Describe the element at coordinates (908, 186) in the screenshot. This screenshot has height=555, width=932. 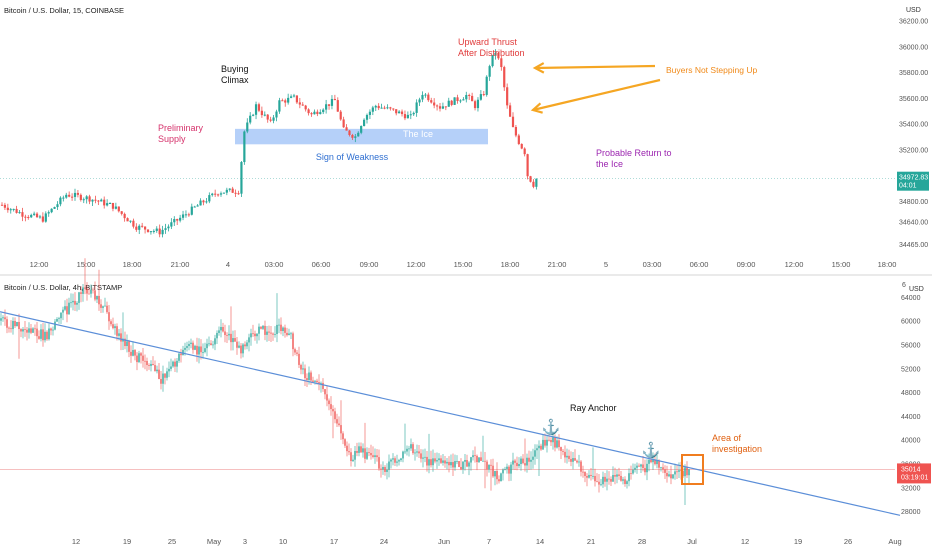
I see `top-price-tag-countdown: 04:01` at that location.